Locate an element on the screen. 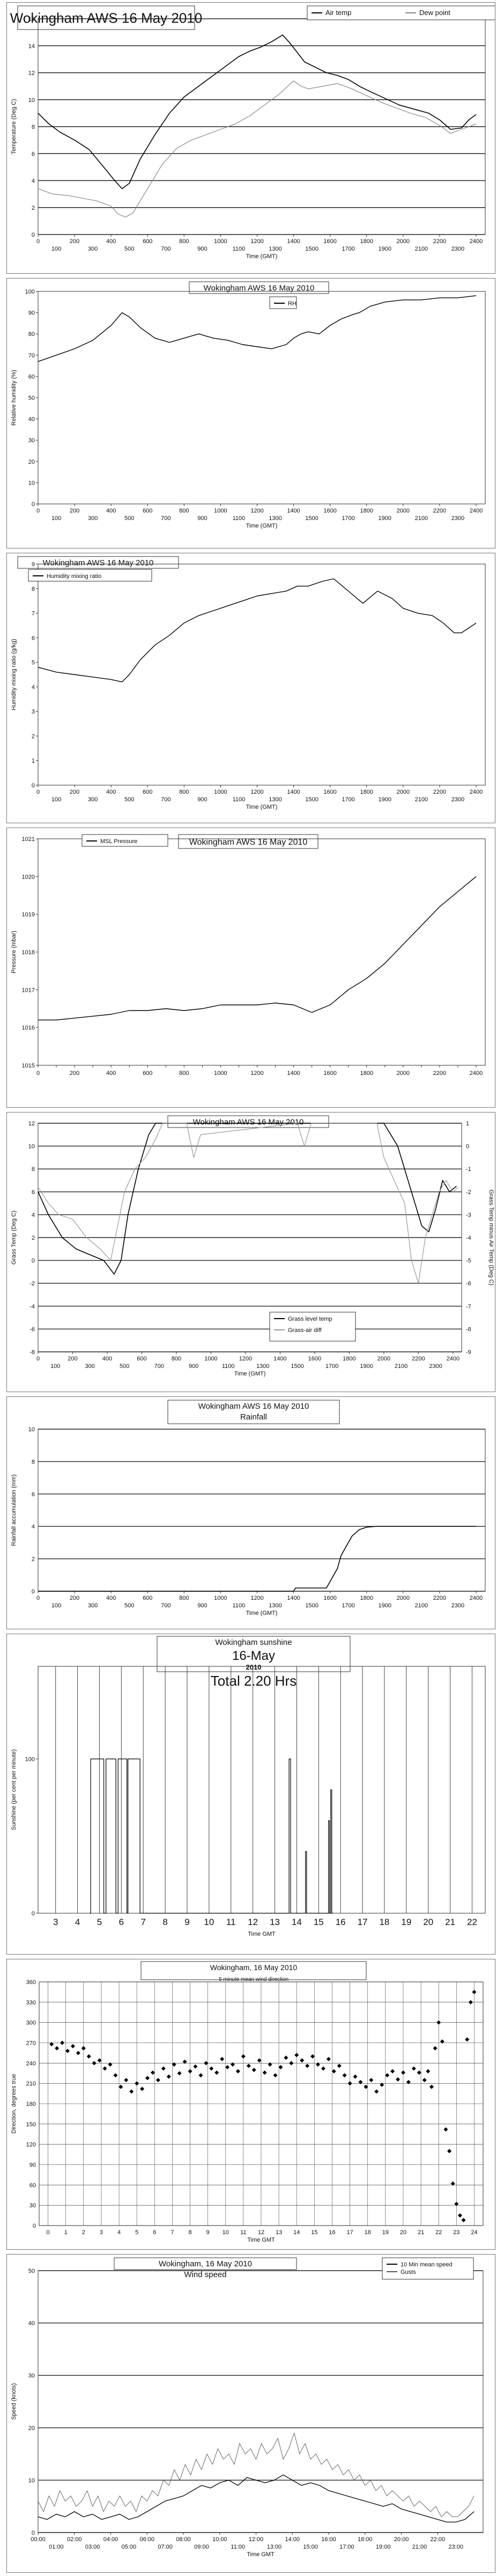  y-axis-label: Relative humidity (%) is located at coordinates (14, 398).